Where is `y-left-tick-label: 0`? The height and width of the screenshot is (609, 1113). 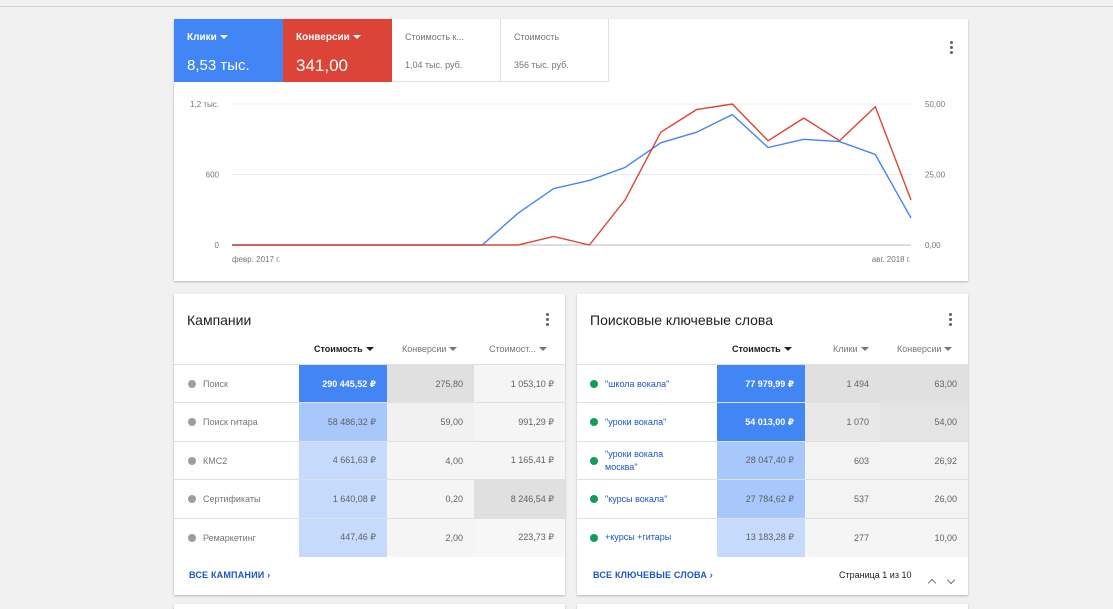
y-left-tick-label: 0 is located at coordinates (217, 245).